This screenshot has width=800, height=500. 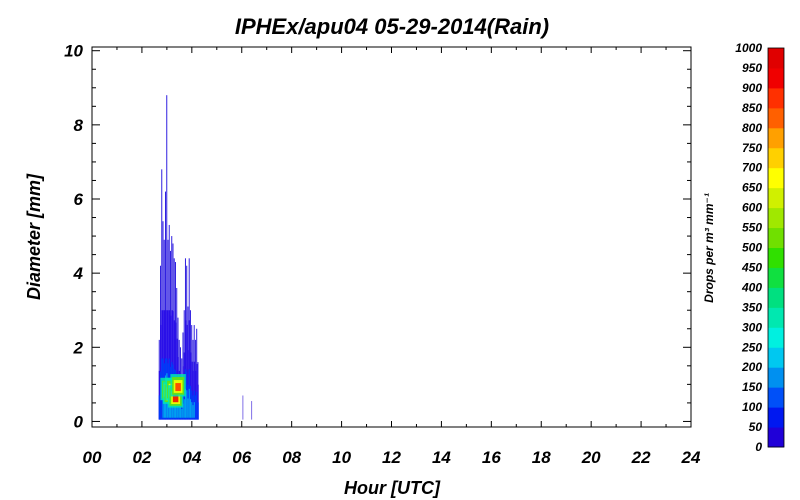 I want to click on colorbar-tick-label: 600, so click(x=752, y=208).